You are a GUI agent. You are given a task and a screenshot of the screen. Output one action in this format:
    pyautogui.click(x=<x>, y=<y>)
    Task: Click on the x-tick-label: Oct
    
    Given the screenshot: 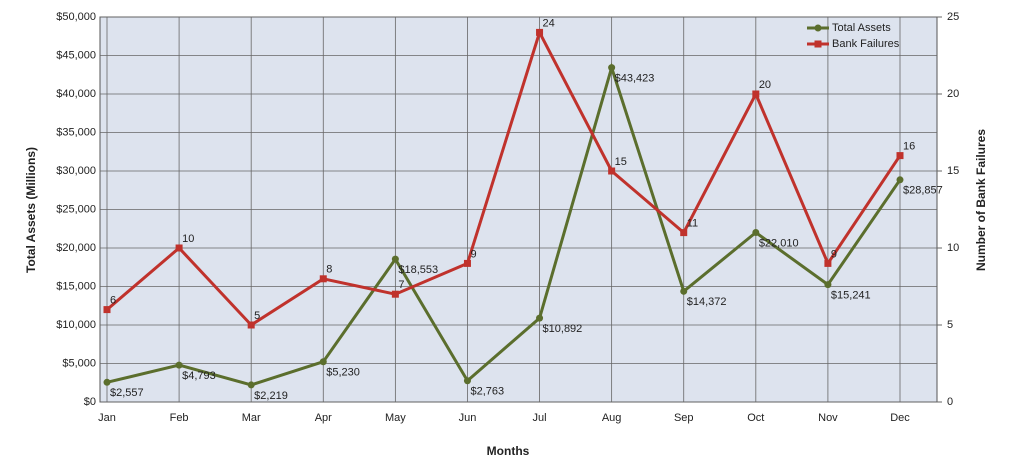 What is the action you would take?
    pyautogui.click(x=755, y=418)
    